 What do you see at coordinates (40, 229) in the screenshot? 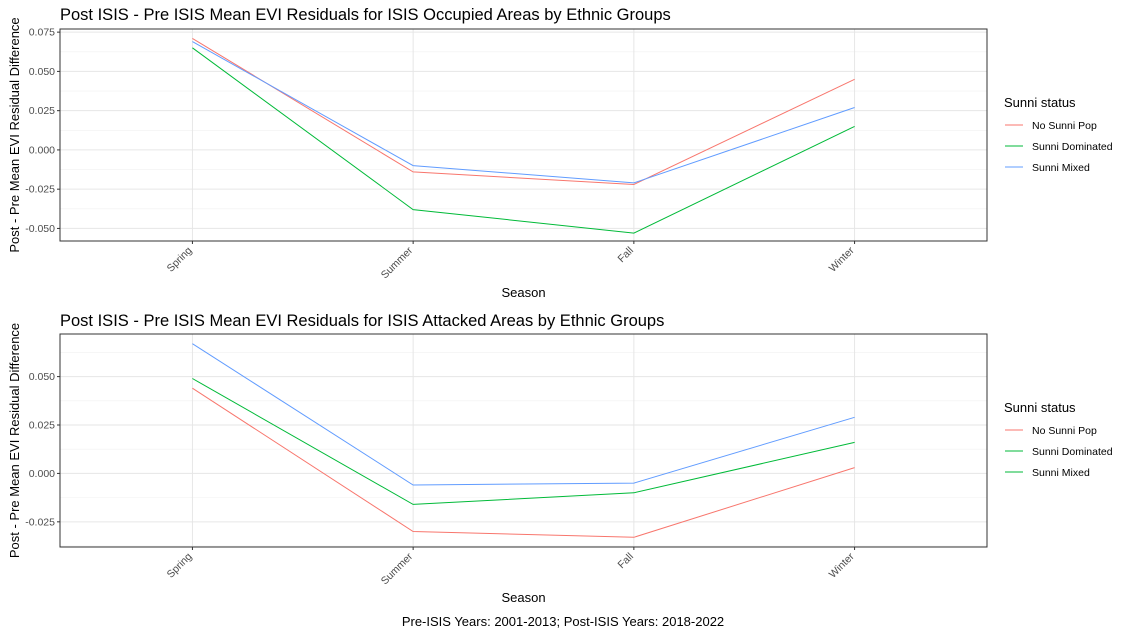
I see `y-tick-label: -0.050` at bounding box center [40, 229].